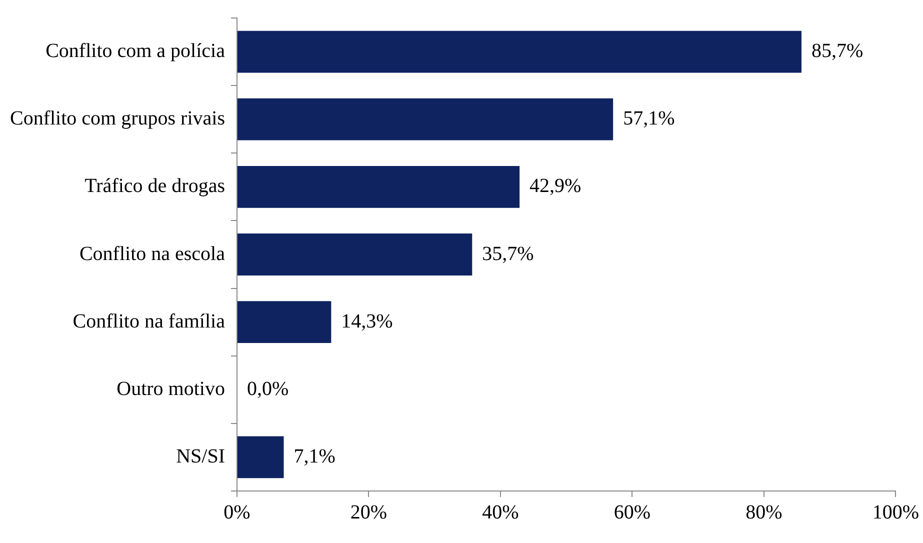 The width and height of the screenshot is (923, 543). Describe the element at coordinates (315, 456) in the screenshot. I see `data-label: 7,1%` at that location.